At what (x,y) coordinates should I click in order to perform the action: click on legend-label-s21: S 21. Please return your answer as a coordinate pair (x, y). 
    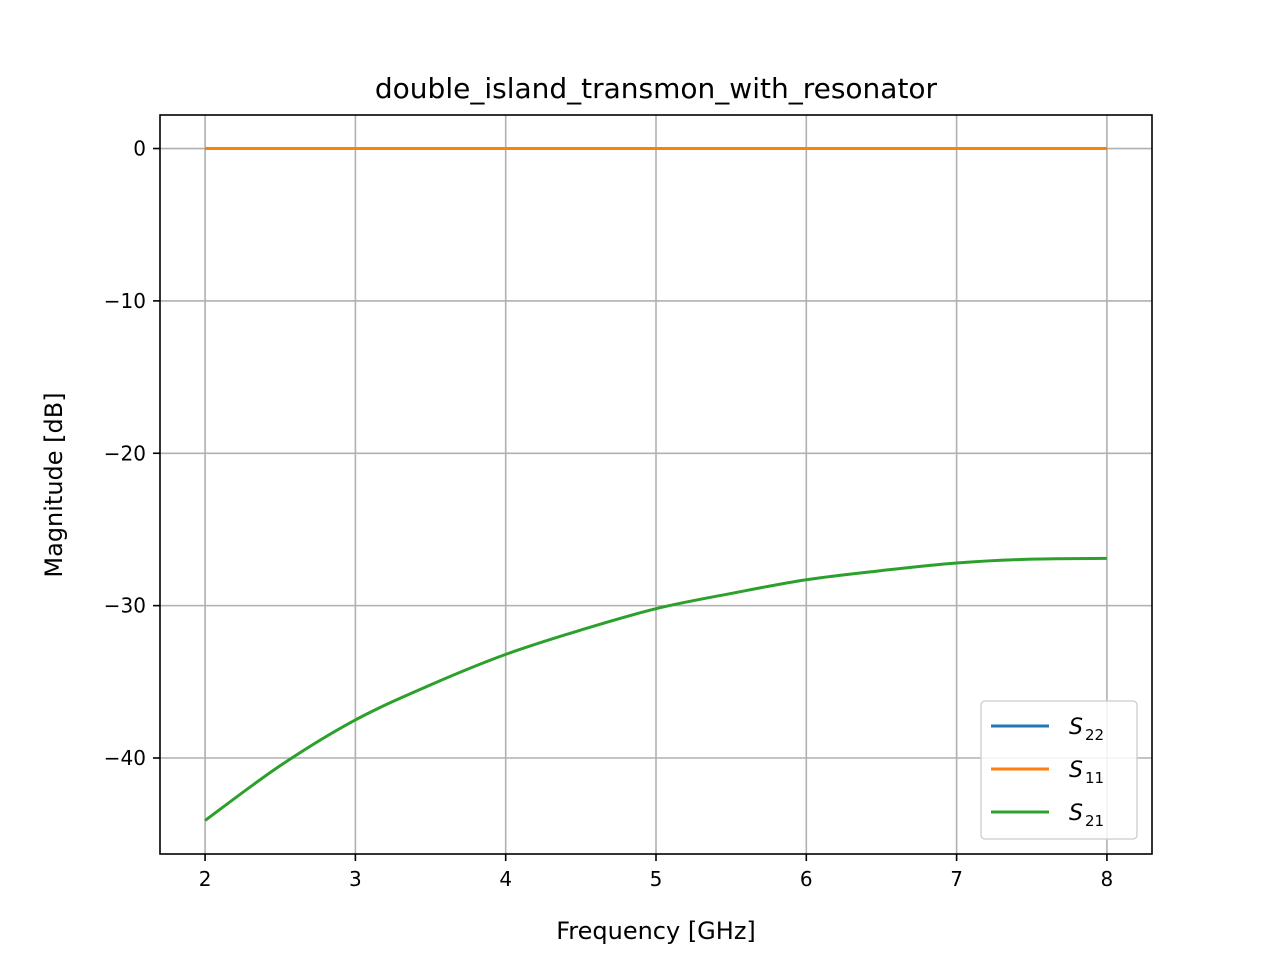
    Looking at the image, I should click on (1086, 815).